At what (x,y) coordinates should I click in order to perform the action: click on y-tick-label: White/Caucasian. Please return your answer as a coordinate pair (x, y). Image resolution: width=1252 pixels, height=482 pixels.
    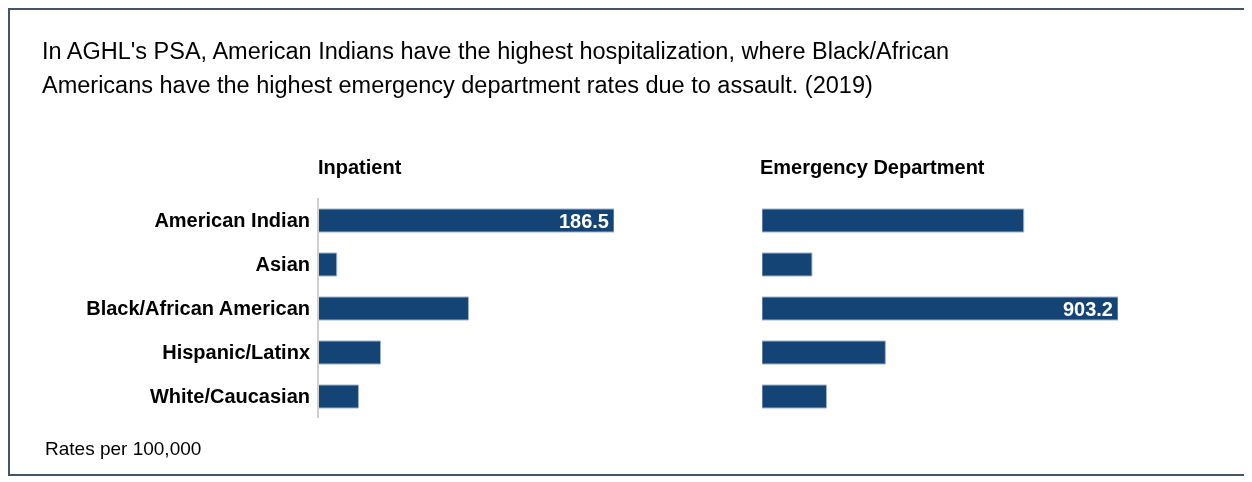
    Looking at the image, I should click on (229, 396).